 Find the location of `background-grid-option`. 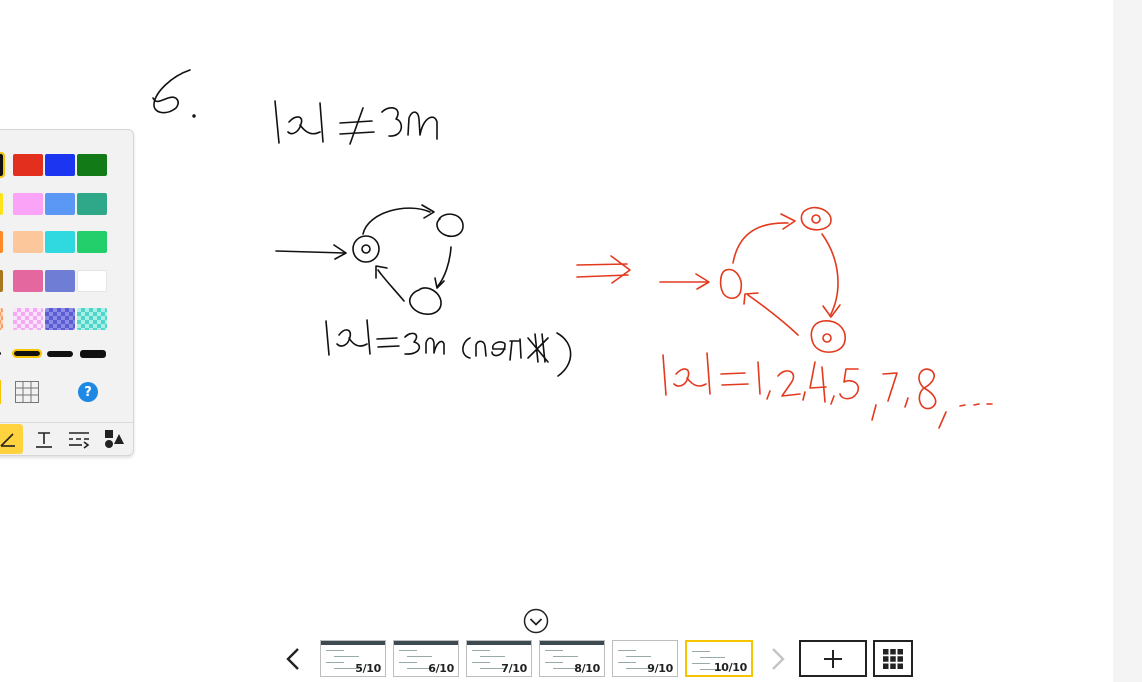

background-grid-option is located at coordinates (27, 392).